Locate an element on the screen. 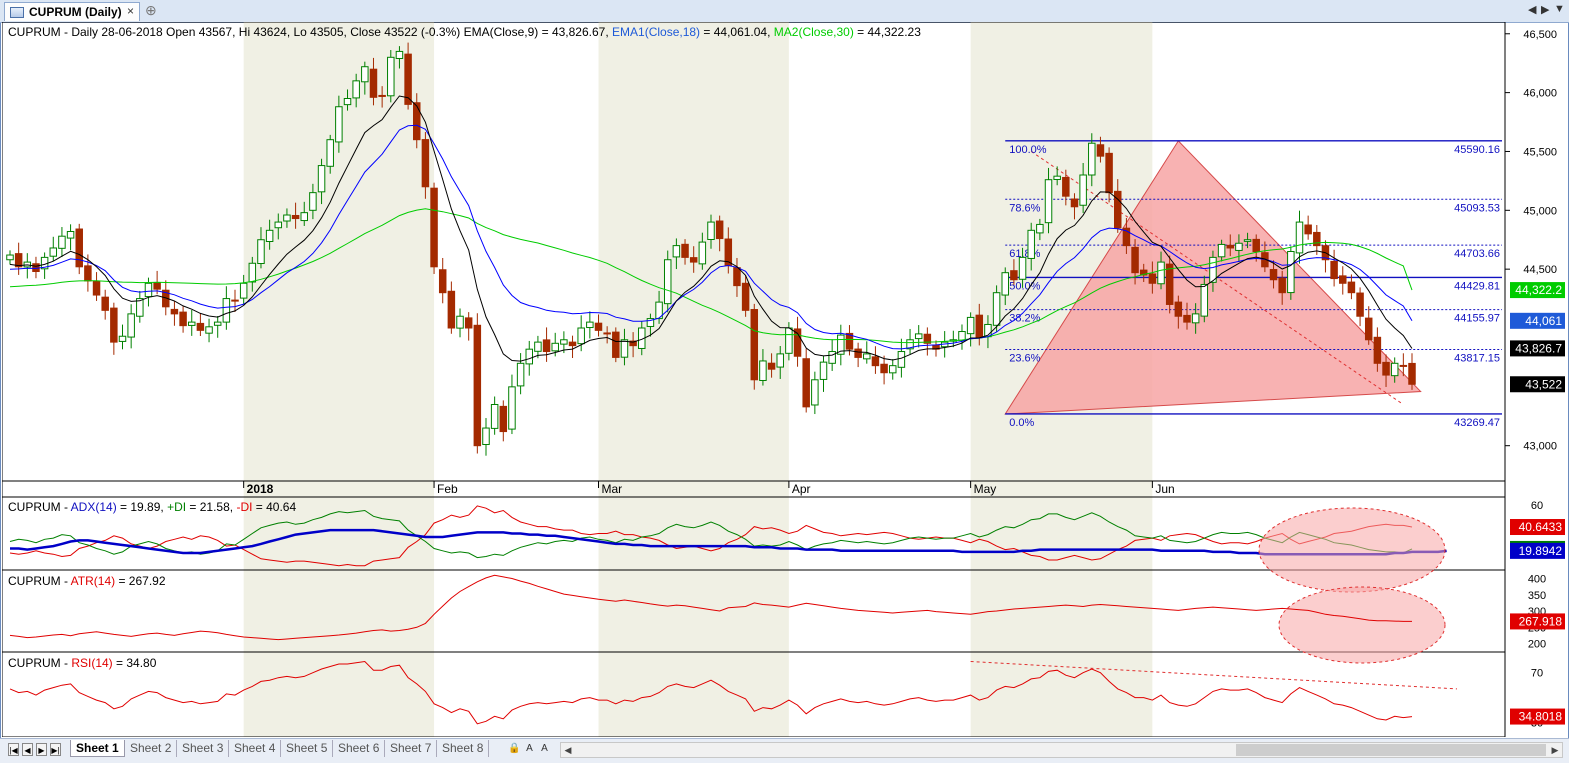 The width and height of the screenshot is (1569, 763). scale-a-icon: A is located at coordinates (529, 748).